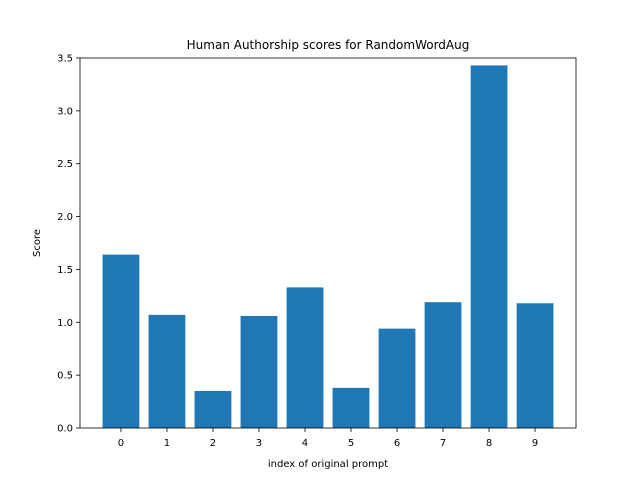 This screenshot has width=640, height=484. I want to click on x-tick-label: 3, so click(259, 443).